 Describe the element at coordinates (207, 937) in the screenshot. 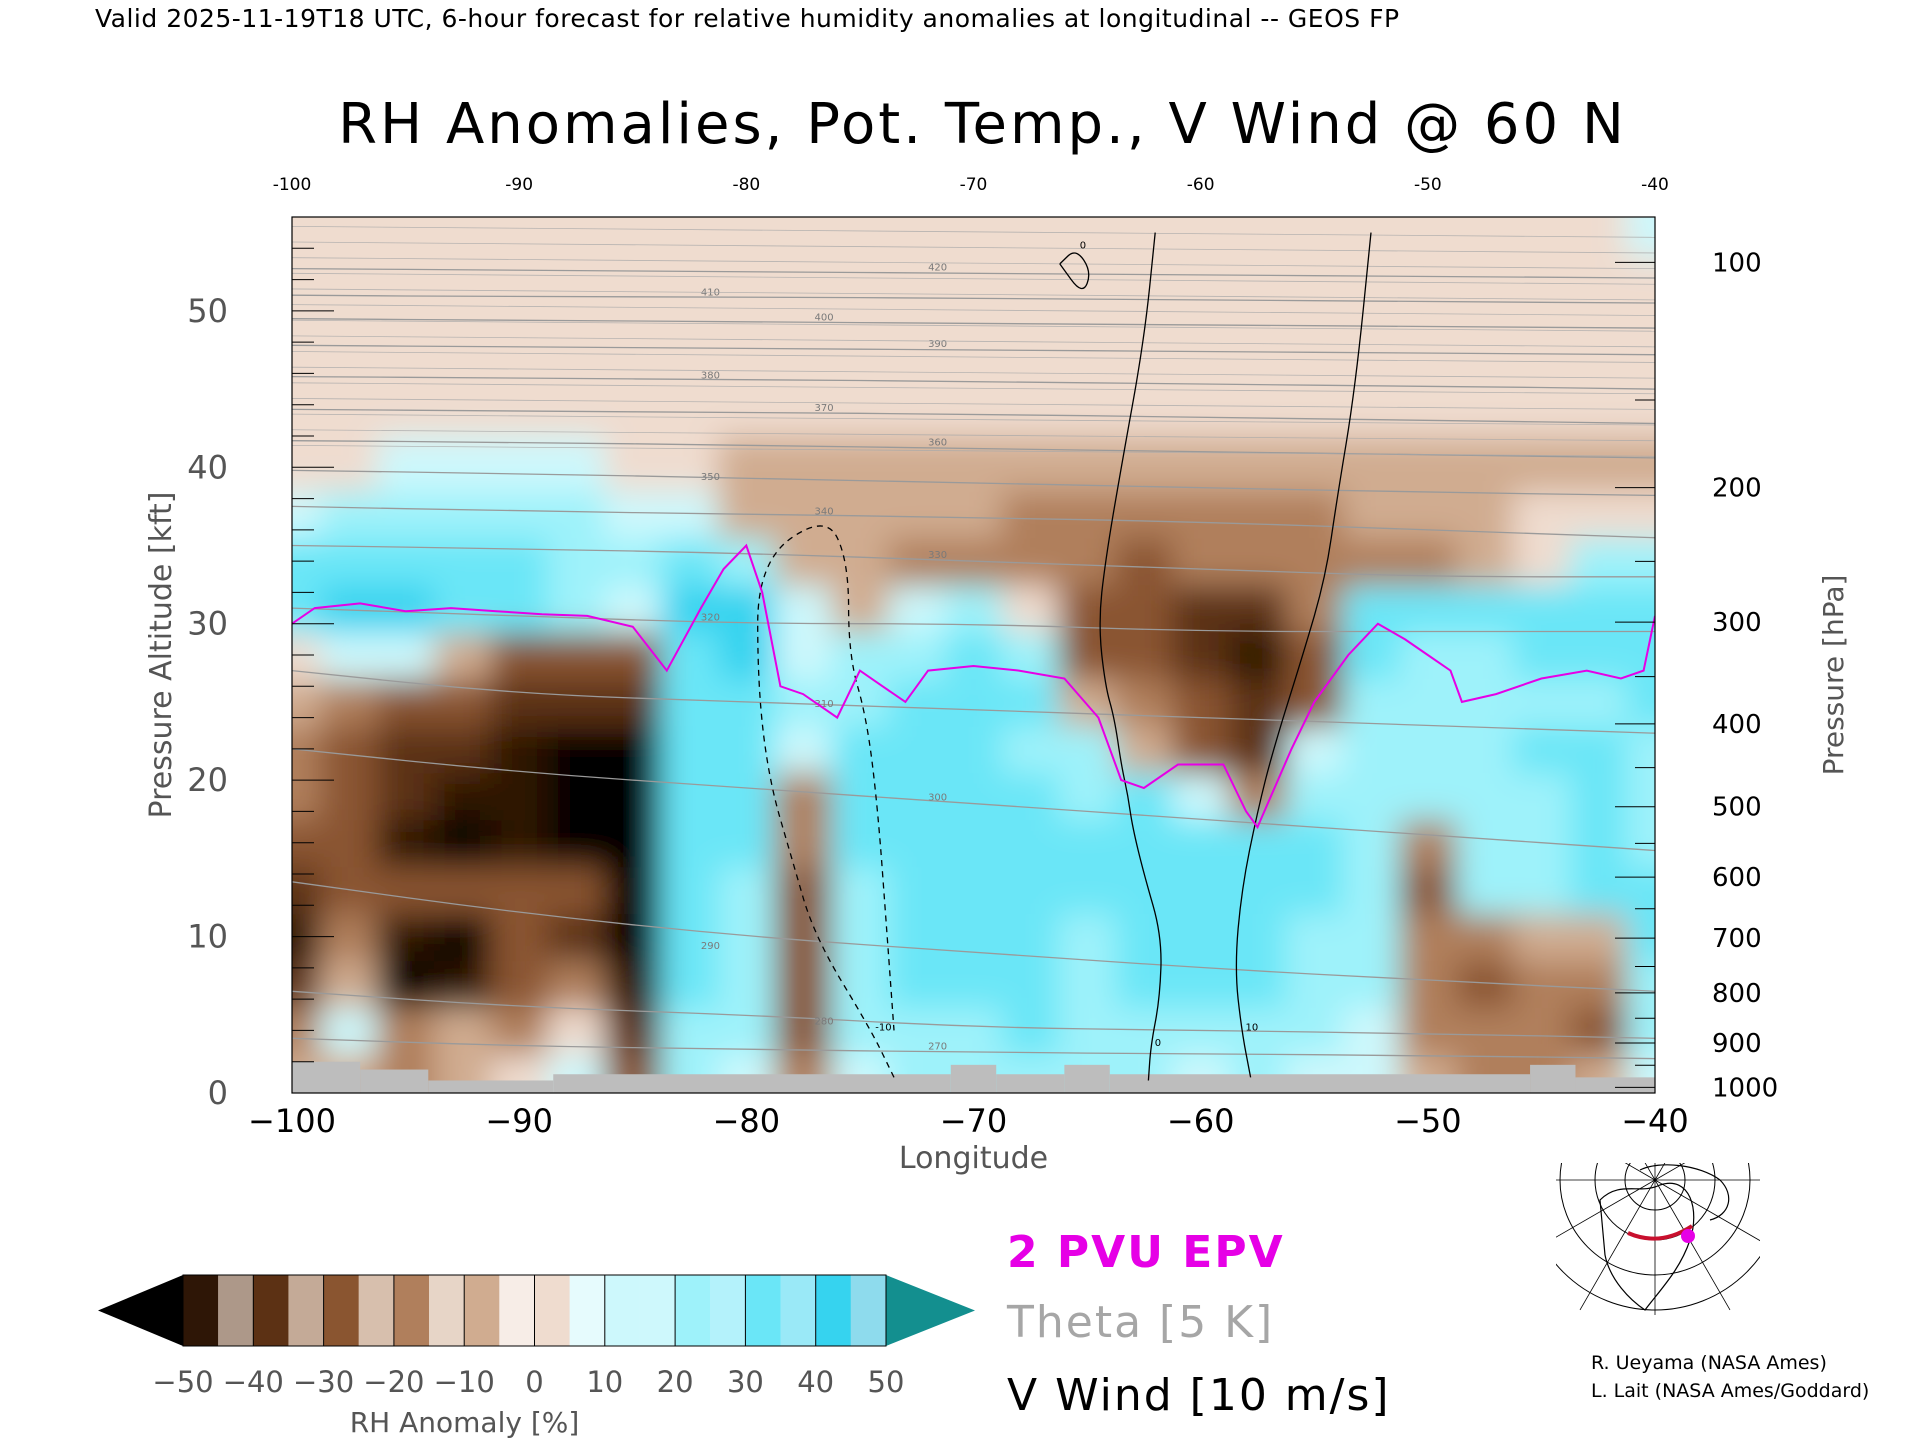

I see `y-tick-label: 10` at that location.